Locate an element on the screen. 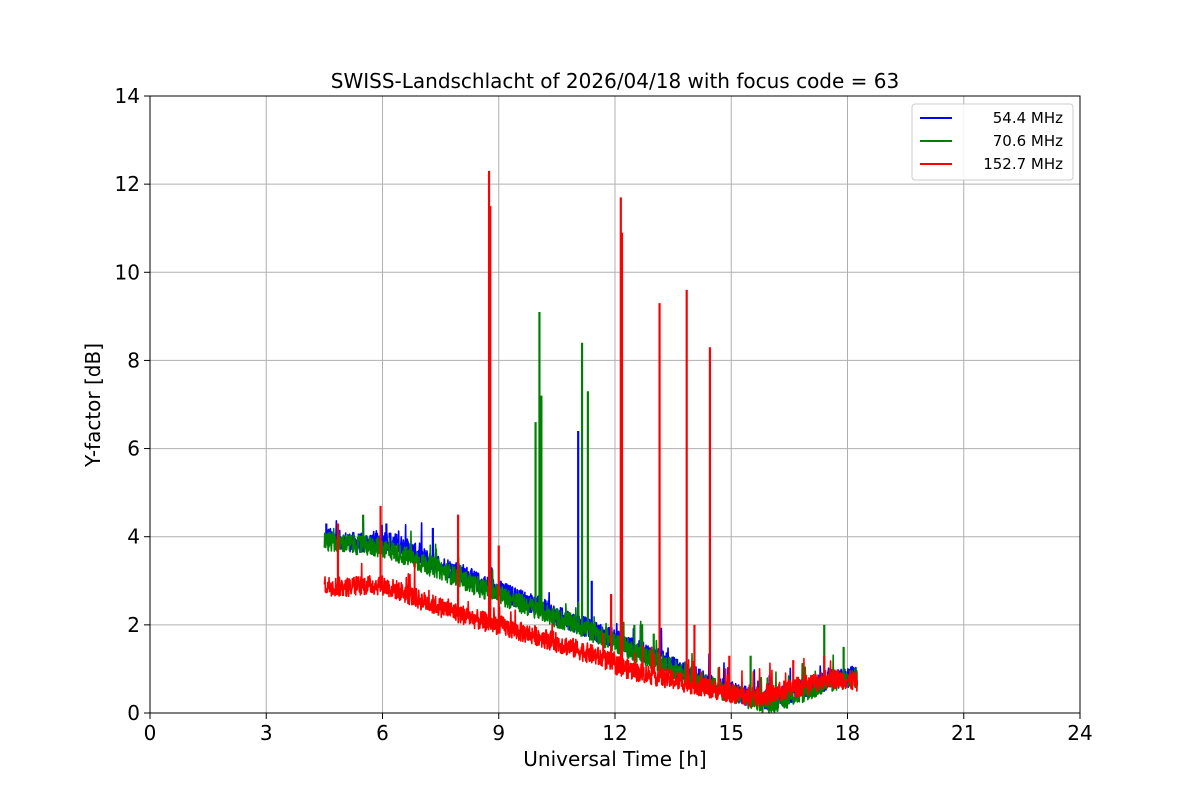 The image size is (1200, 800). x-tick-label: 15 is located at coordinates (731, 733).